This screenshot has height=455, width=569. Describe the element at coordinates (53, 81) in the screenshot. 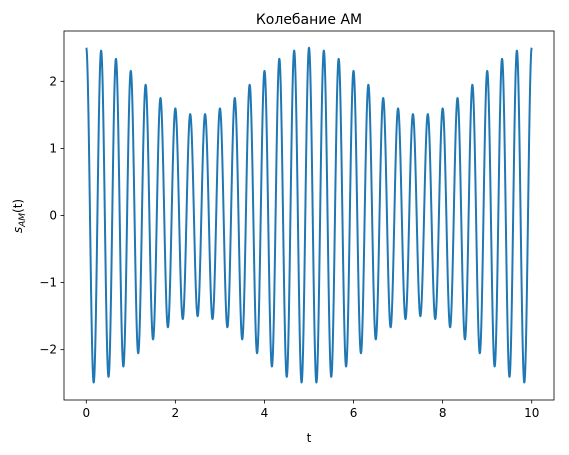

I see `y-tick-label: 2` at that location.